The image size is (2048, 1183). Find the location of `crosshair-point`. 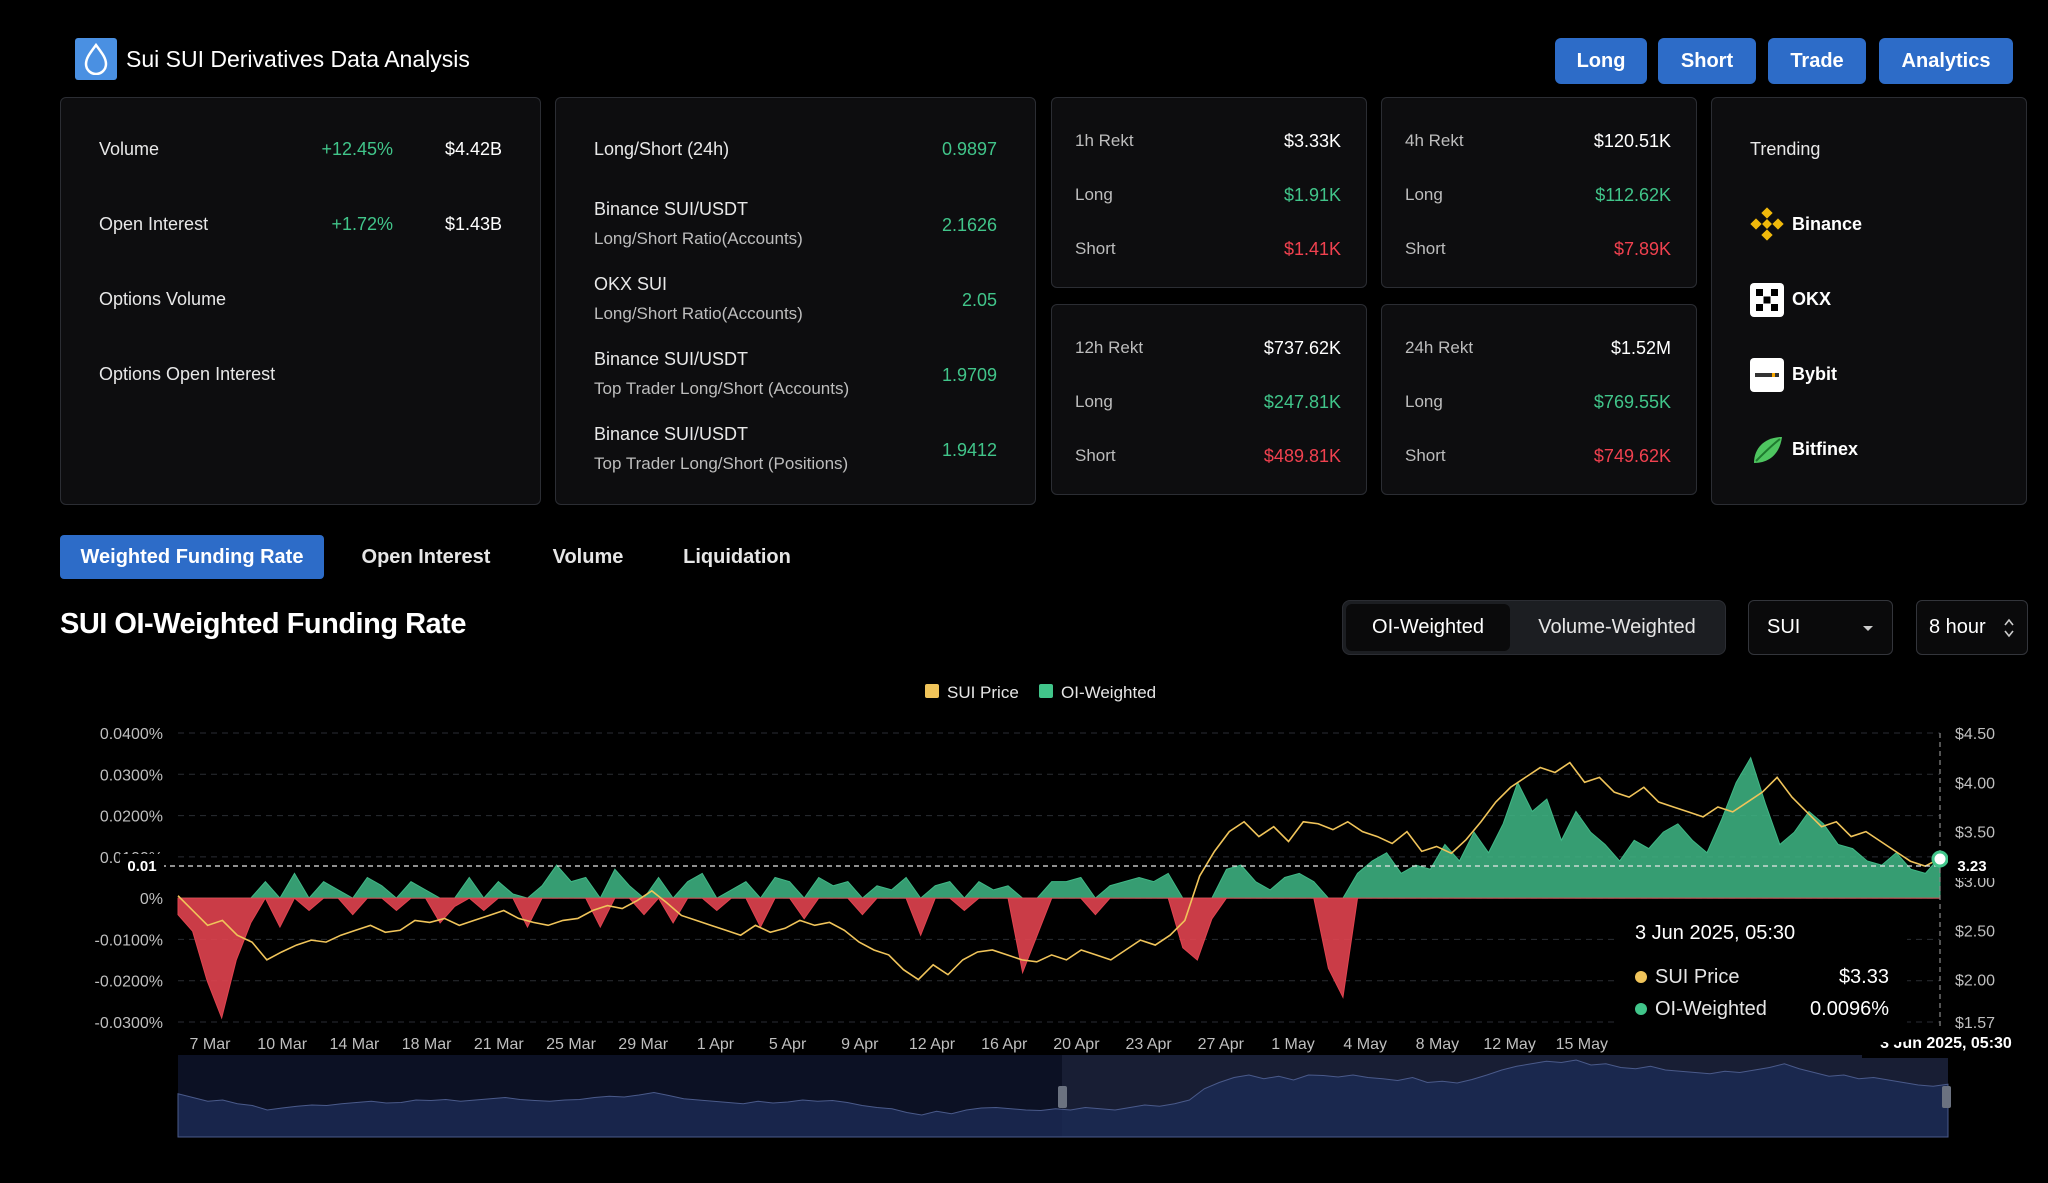

crosshair-point is located at coordinates (1940, 859).